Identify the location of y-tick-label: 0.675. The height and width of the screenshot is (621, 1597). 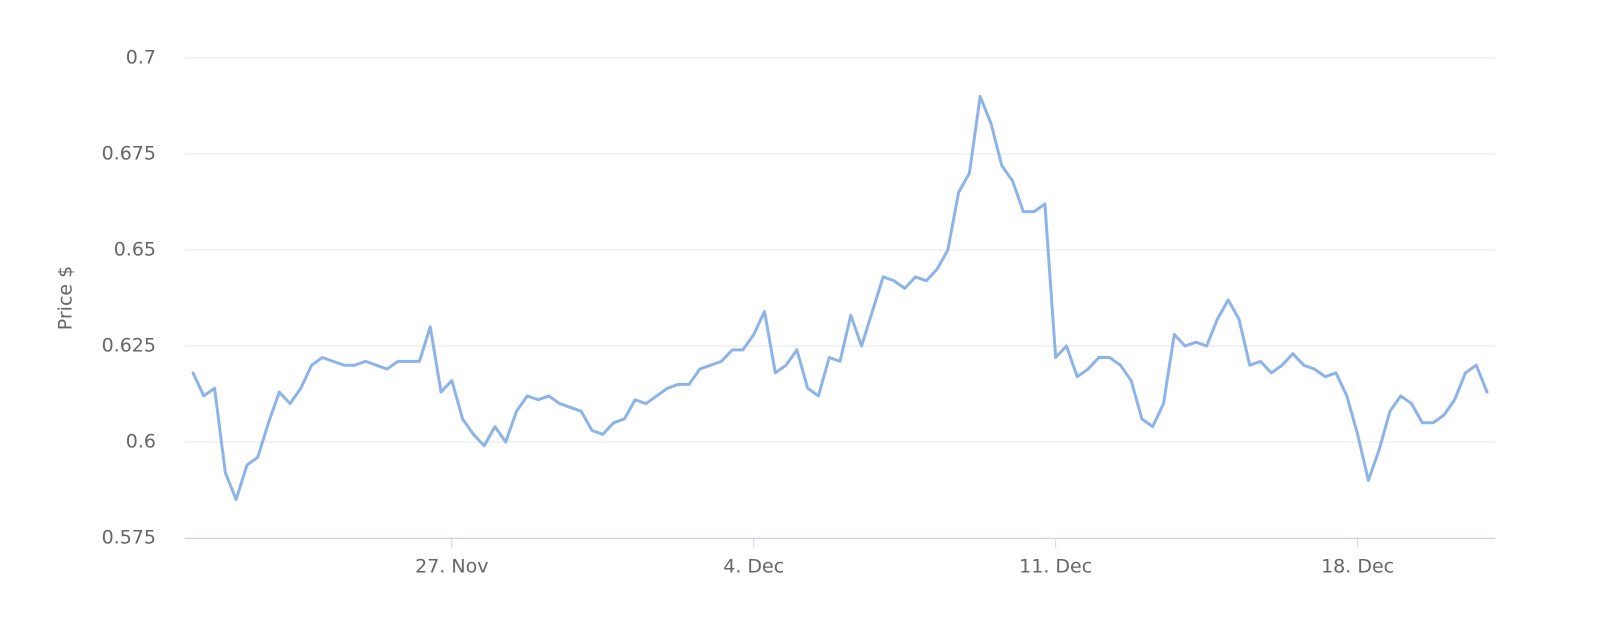
(129, 154).